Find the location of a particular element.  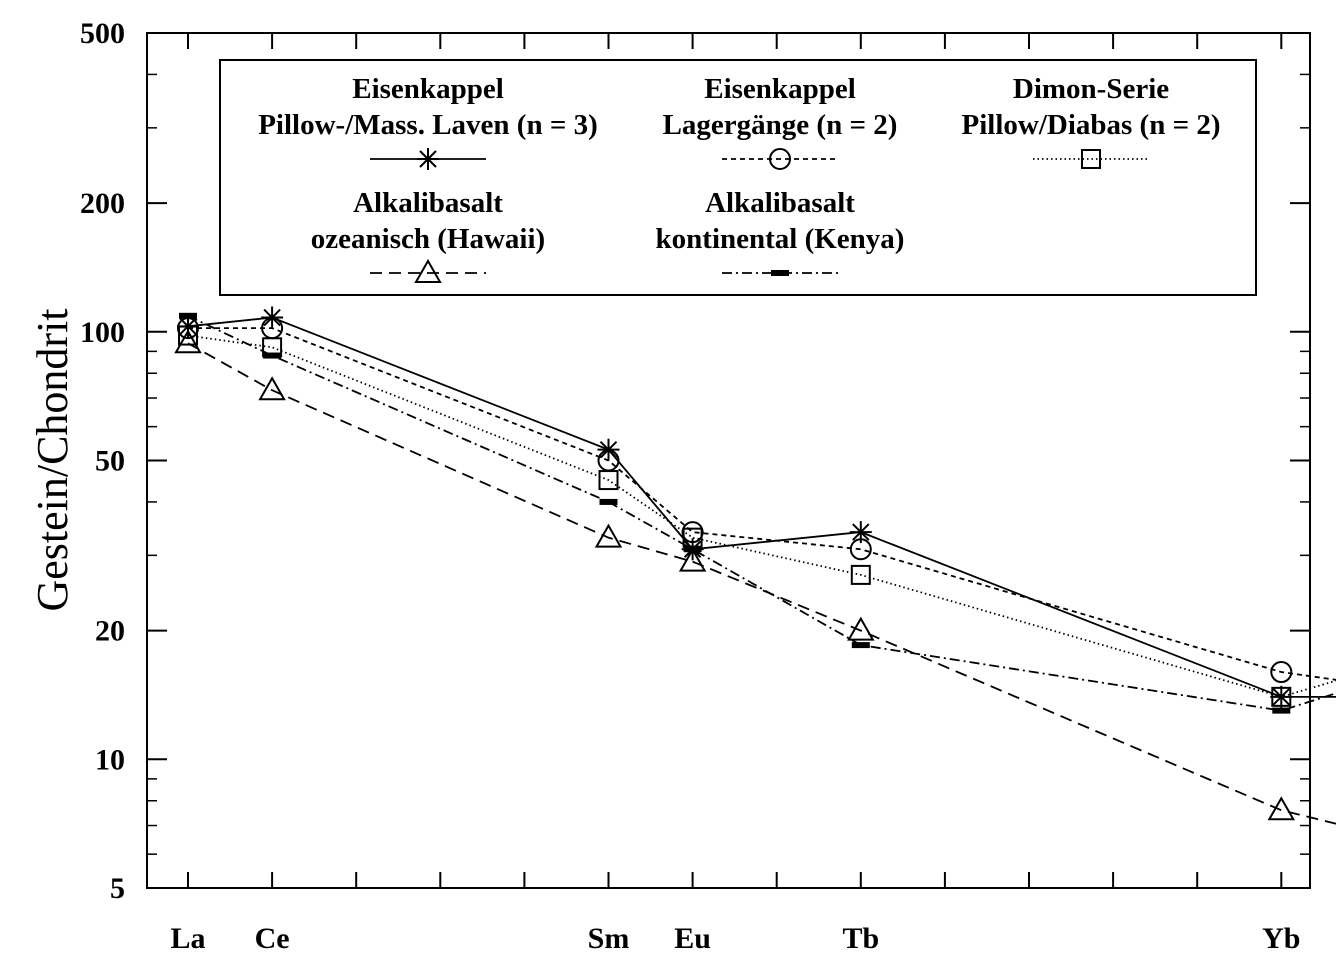

legend-entry-5: Alkalibasalt kontinental (Kenya) is located at coordinates (780, 231).